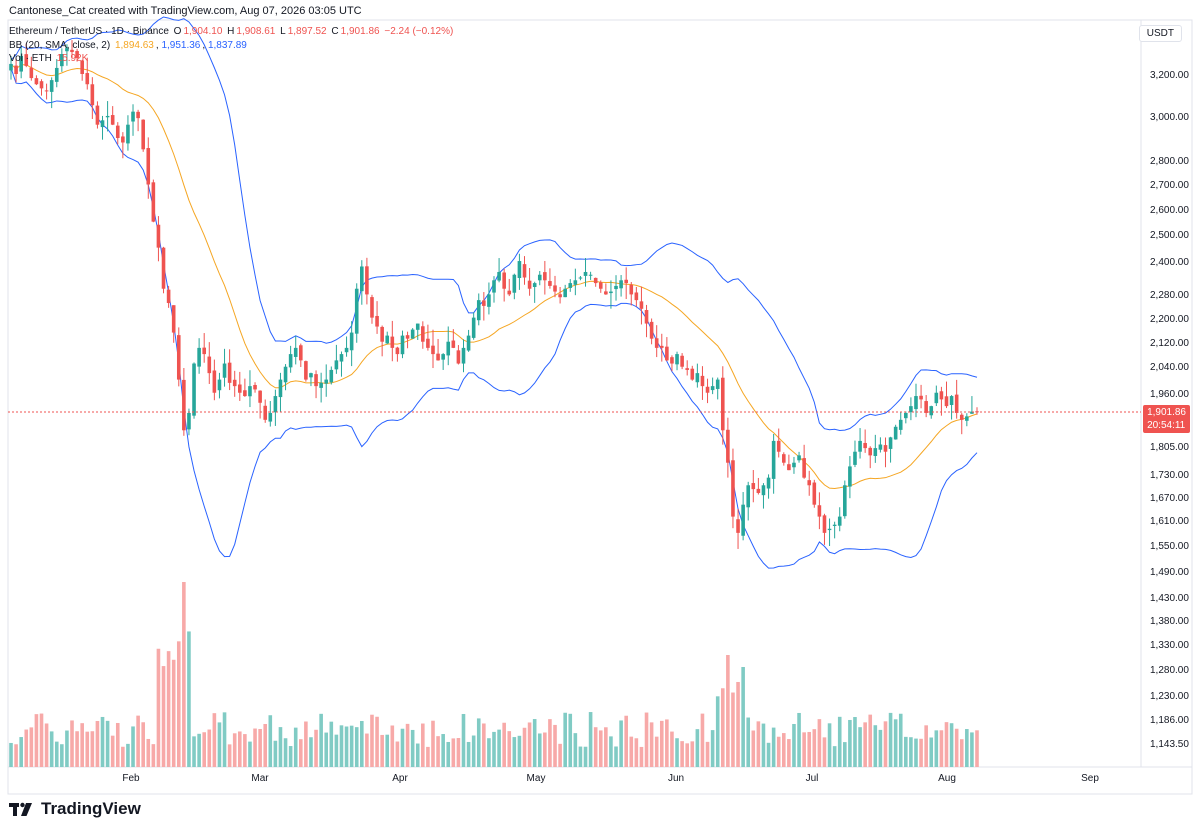  What do you see at coordinates (1160, 33) in the screenshot?
I see `currency-button: USDT` at bounding box center [1160, 33].